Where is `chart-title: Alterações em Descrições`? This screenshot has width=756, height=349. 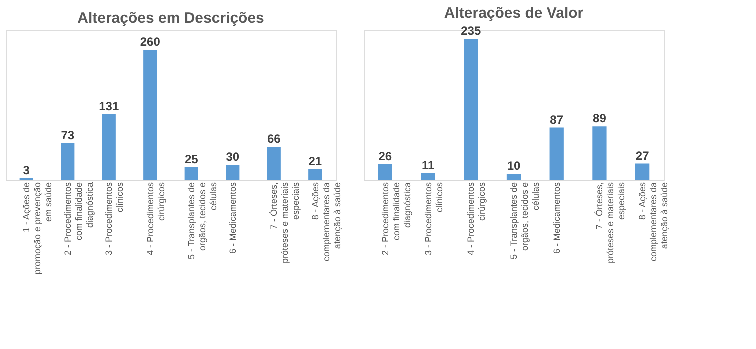
chart-title: Alterações em Descrições is located at coordinates (171, 18).